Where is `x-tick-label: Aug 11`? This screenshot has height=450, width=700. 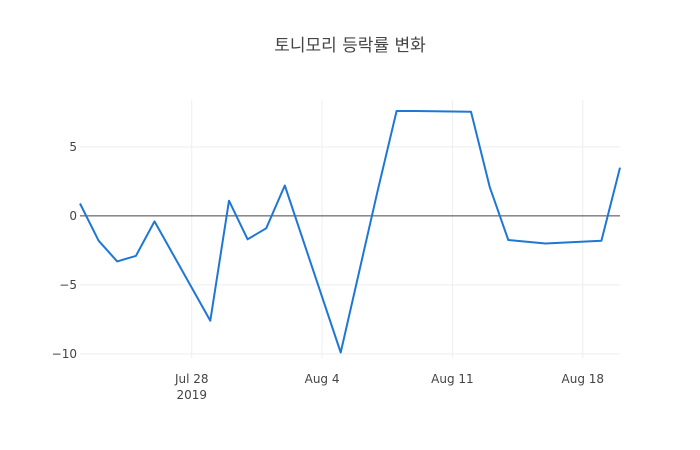 x-tick-label: Aug 11 is located at coordinates (452, 379).